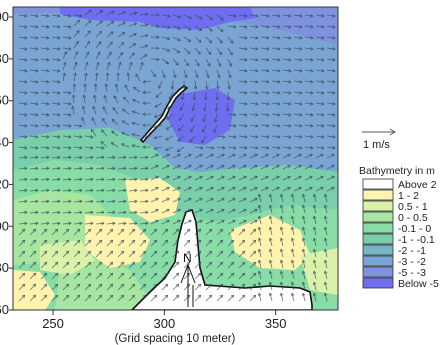 This screenshot has height=345, width=447. Describe the element at coordinates (4, 142) in the screenshot. I see `y-tick-label: 40` at that location.